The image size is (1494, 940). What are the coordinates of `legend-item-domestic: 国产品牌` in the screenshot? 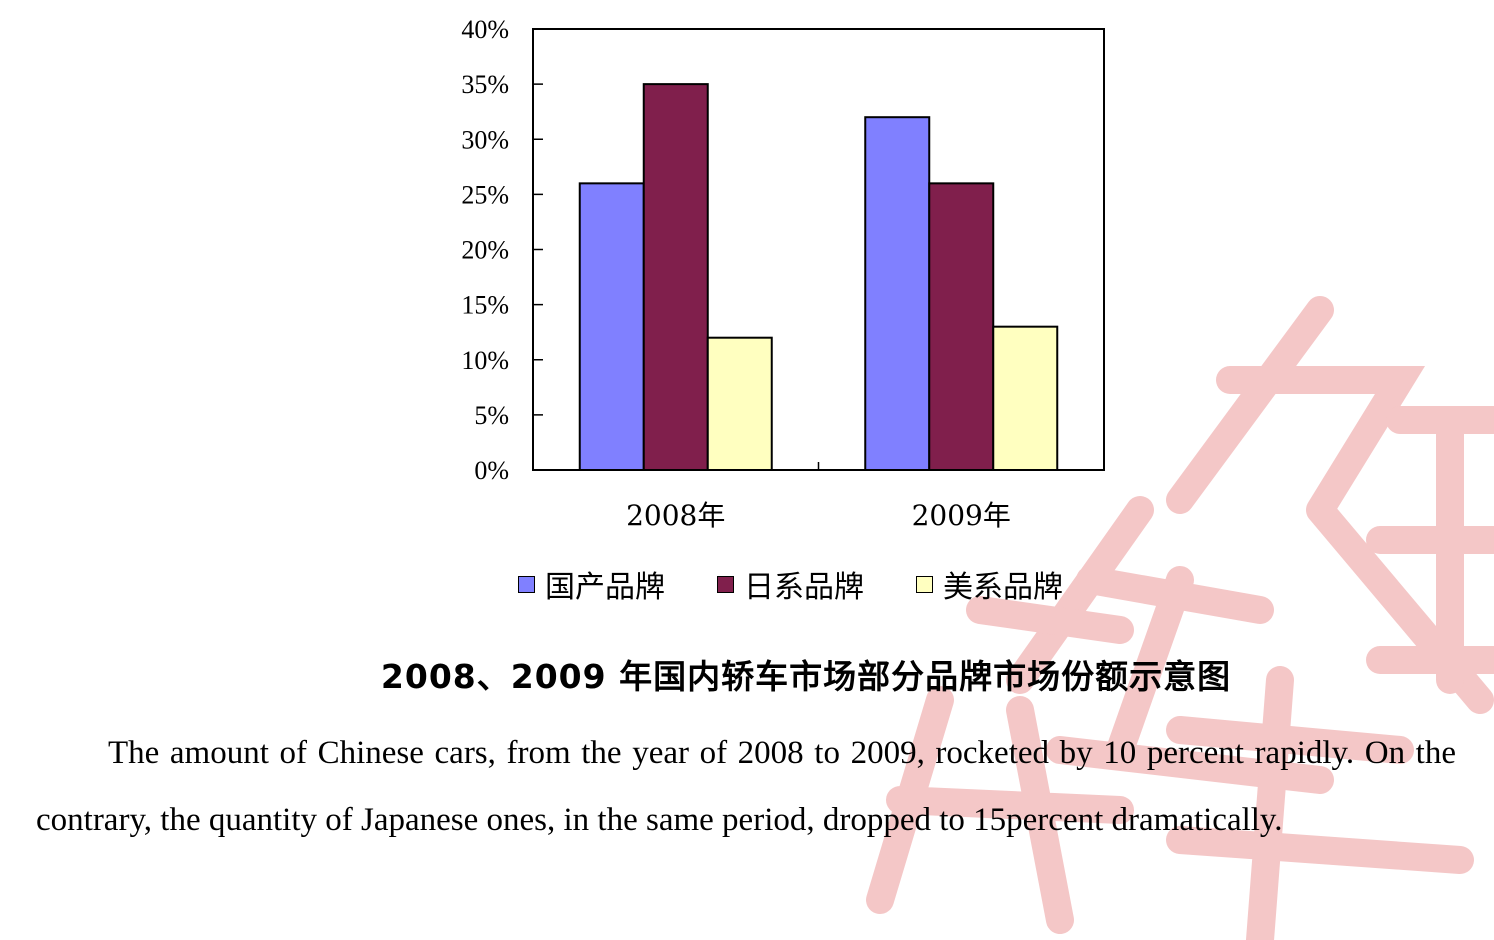 It's located at (591, 584).